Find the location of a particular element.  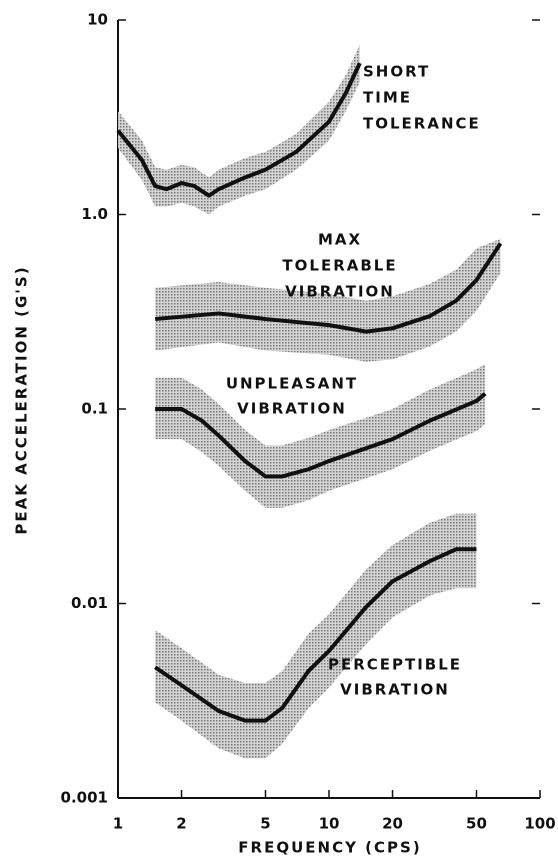

y-tick-label: 0.01 is located at coordinates (89, 603).